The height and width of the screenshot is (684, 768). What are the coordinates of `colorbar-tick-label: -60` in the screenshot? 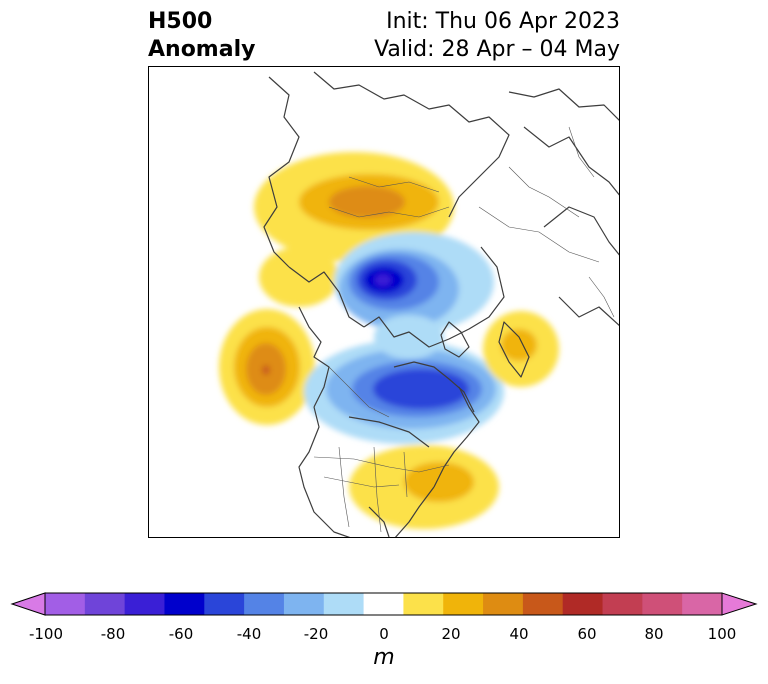 It's located at (181, 634).